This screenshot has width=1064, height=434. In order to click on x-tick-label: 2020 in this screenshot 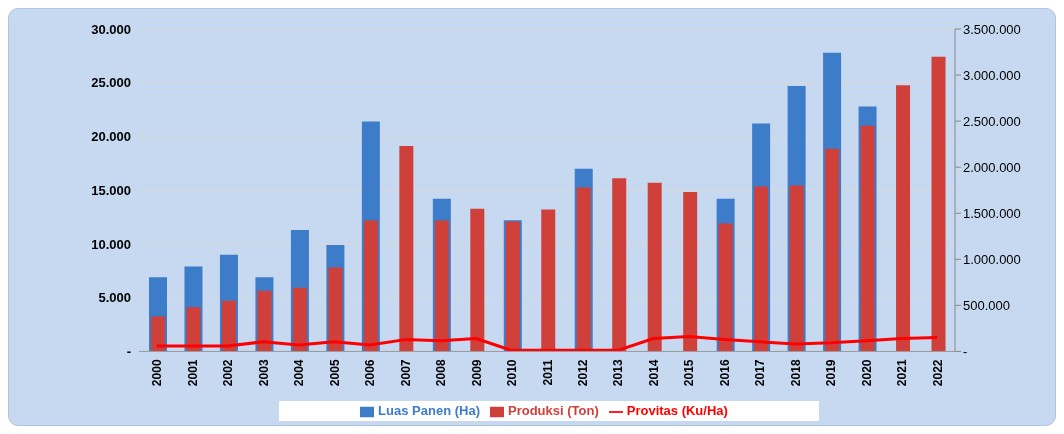, I will do `click(866, 373)`.